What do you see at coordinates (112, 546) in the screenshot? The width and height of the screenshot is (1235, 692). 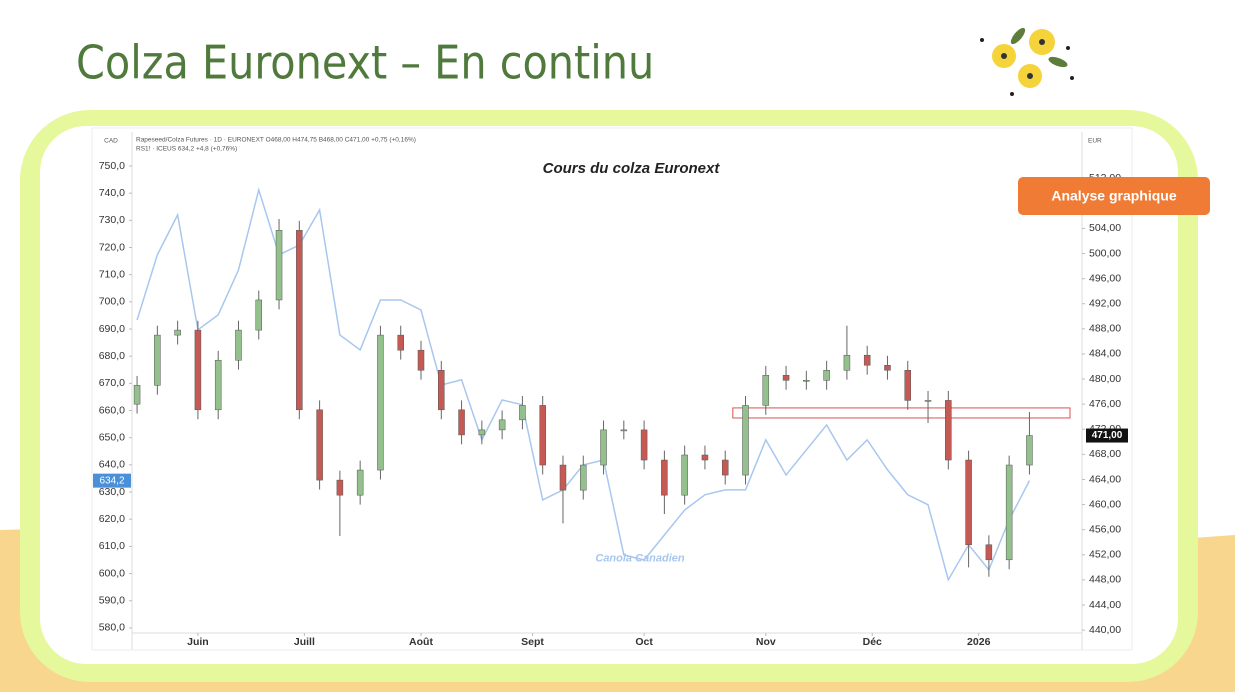 I see `y-tick-label: 610,0` at bounding box center [112, 546].